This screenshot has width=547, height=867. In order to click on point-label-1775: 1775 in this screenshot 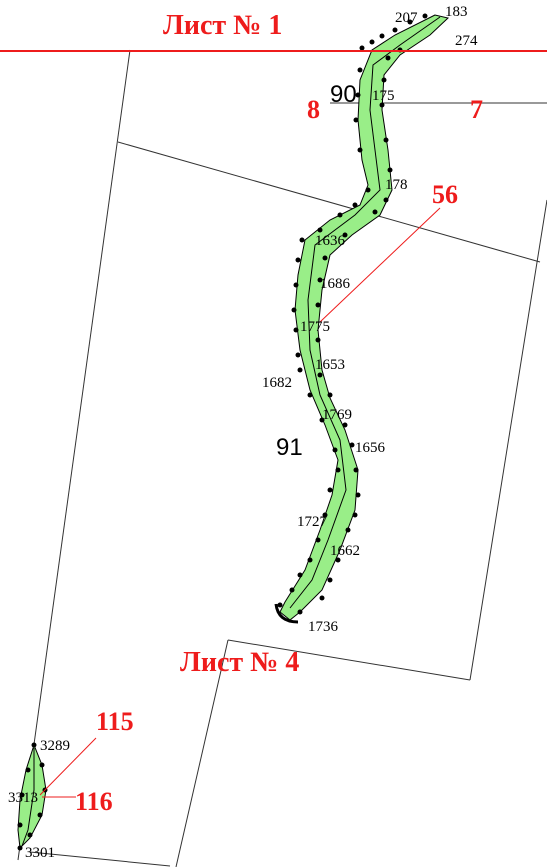, I will do `click(315, 327)`.